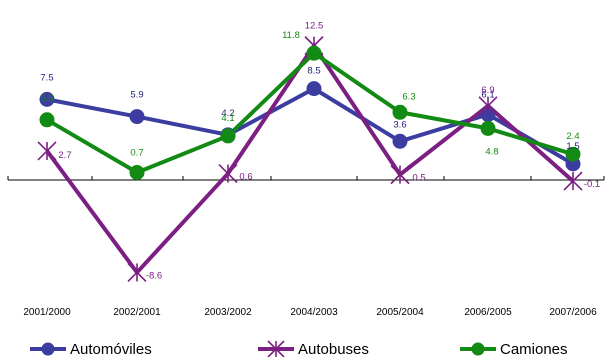 Image resolution: width=608 pixels, height=357 pixels. What do you see at coordinates (487, 94) in the screenshot?
I see `data-label: 6.1` at bounding box center [487, 94].